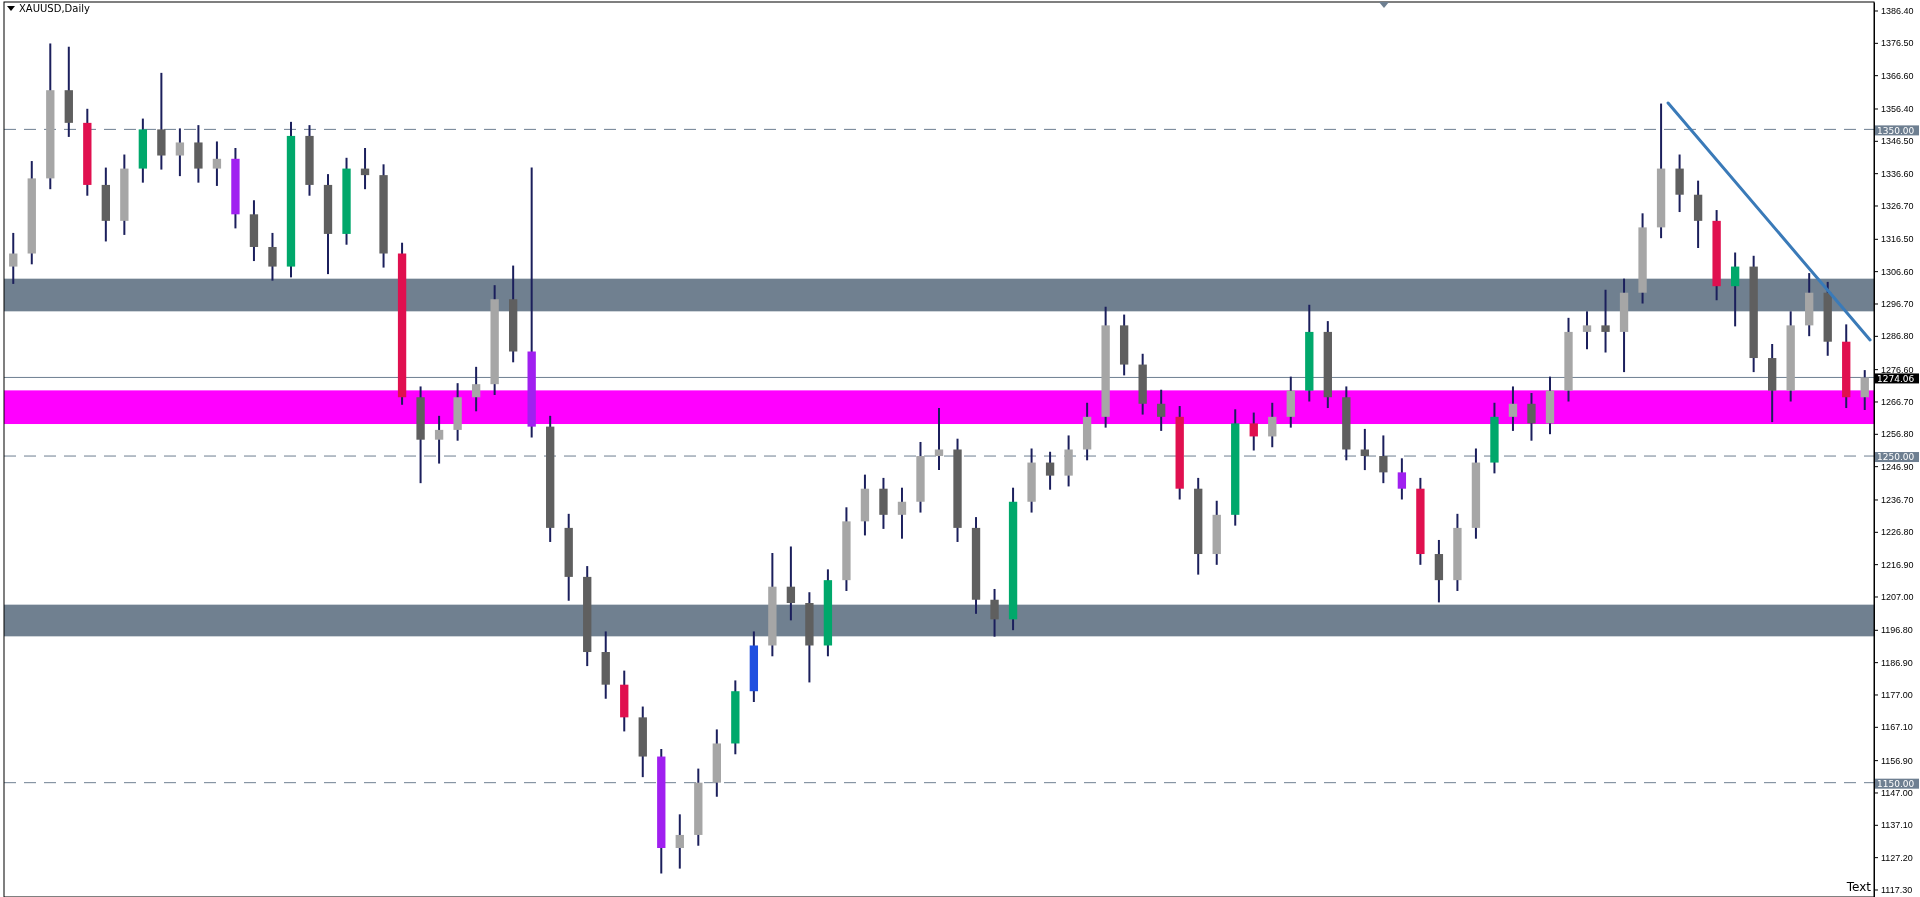 This screenshot has height=897, width=1920. What do you see at coordinates (1896, 130) in the screenshot?
I see `ref-line-label: 1350.00` at bounding box center [1896, 130].